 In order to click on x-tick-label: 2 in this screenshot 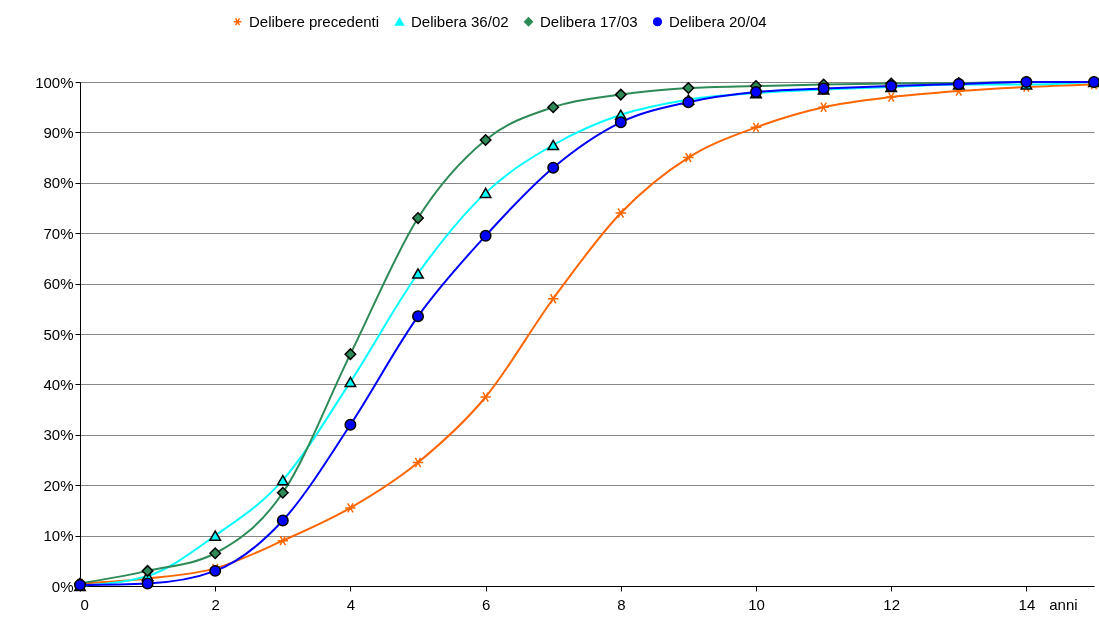, I will do `click(215, 604)`.